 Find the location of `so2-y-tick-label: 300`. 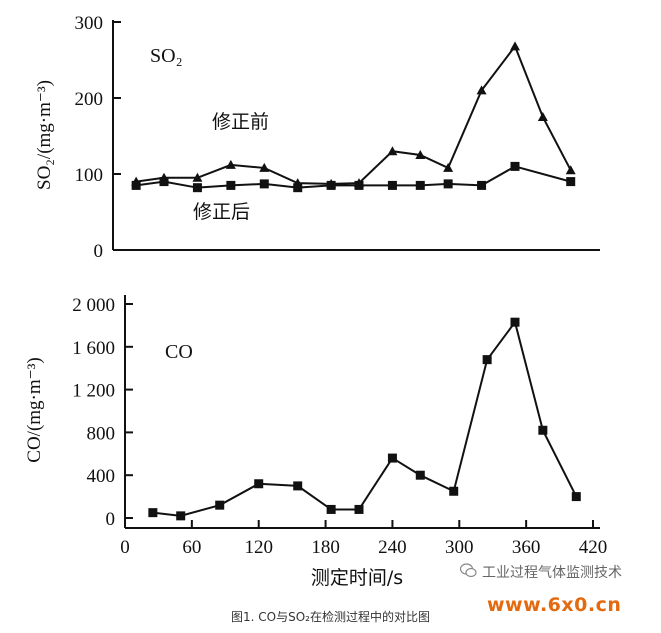

so2-y-tick-label: 300 is located at coordinates (89, 23).